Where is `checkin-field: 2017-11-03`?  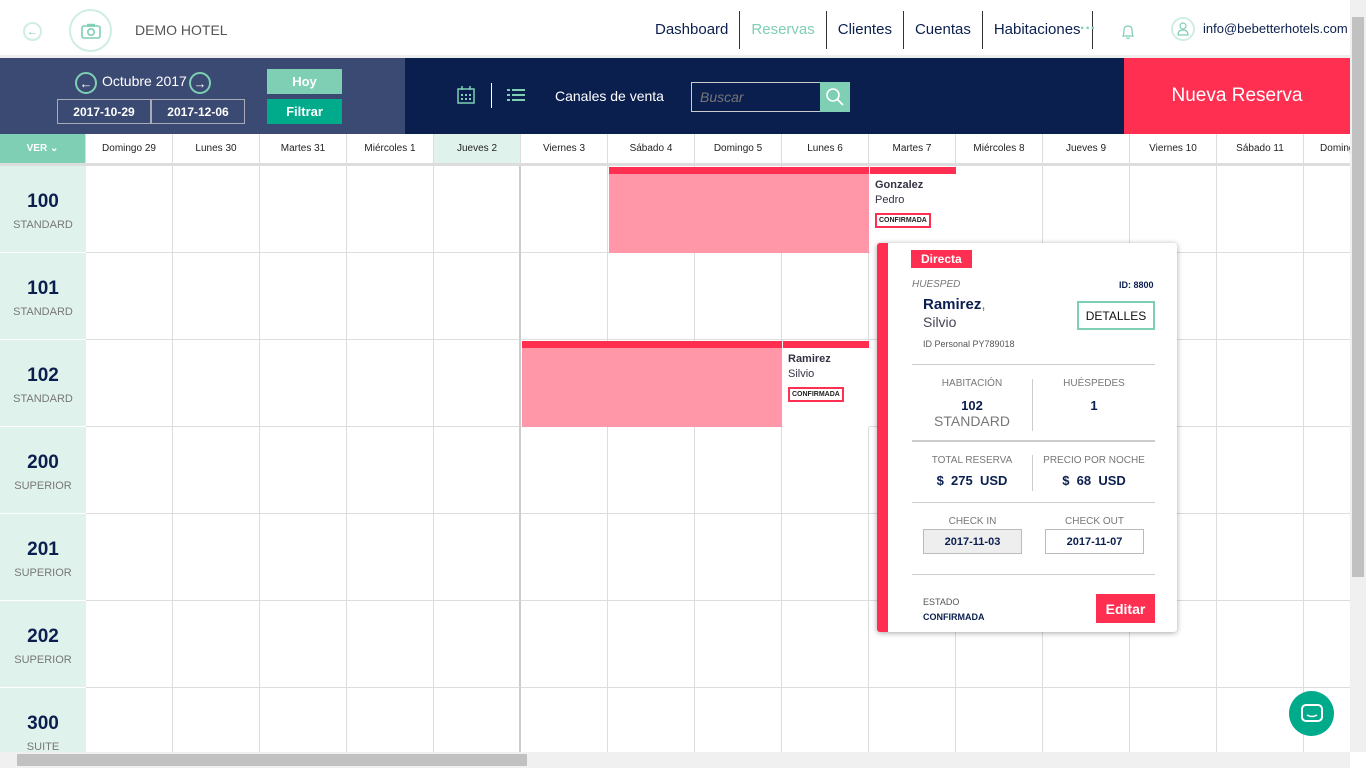
checkin-field: 2017-11-03 is located at coordinates (972, 541).